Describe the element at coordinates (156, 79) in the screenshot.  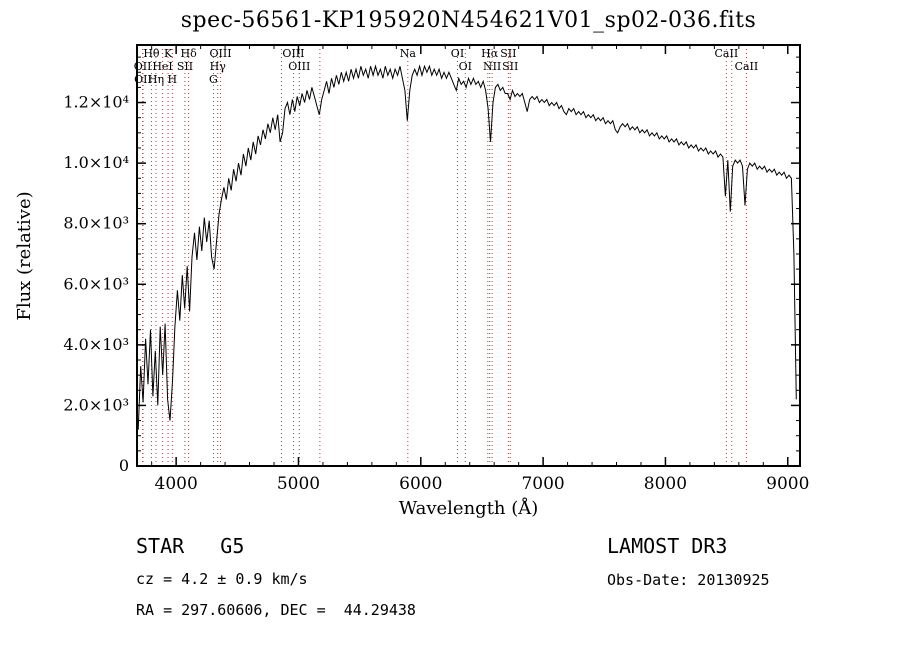
I see `spectral-line-label: Hη` at that location.